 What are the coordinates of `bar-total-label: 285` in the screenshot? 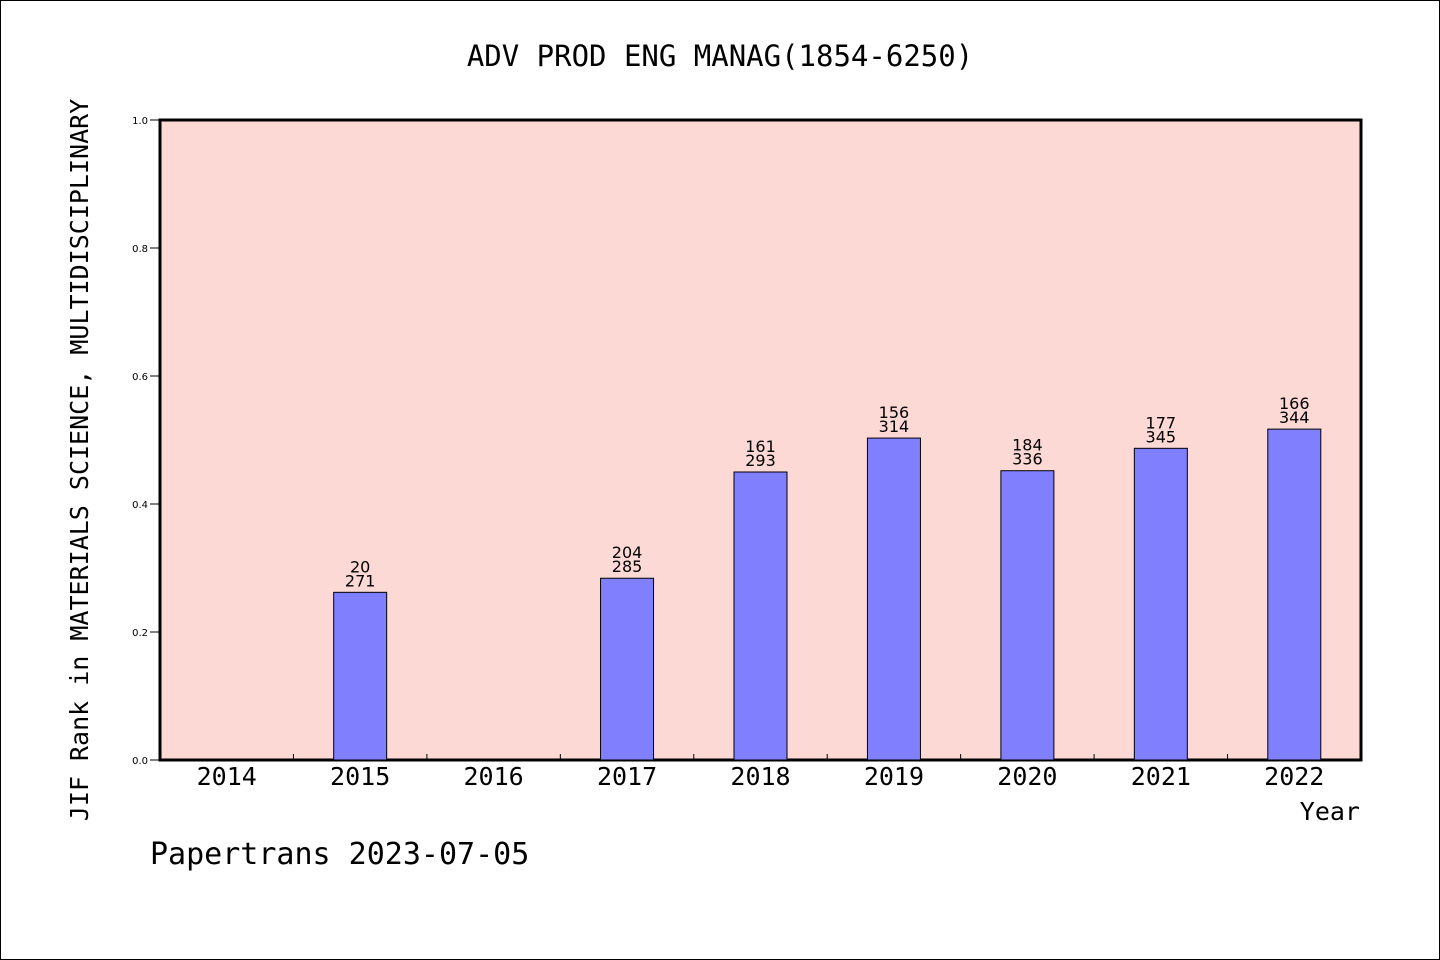 It's located at (627, 566).